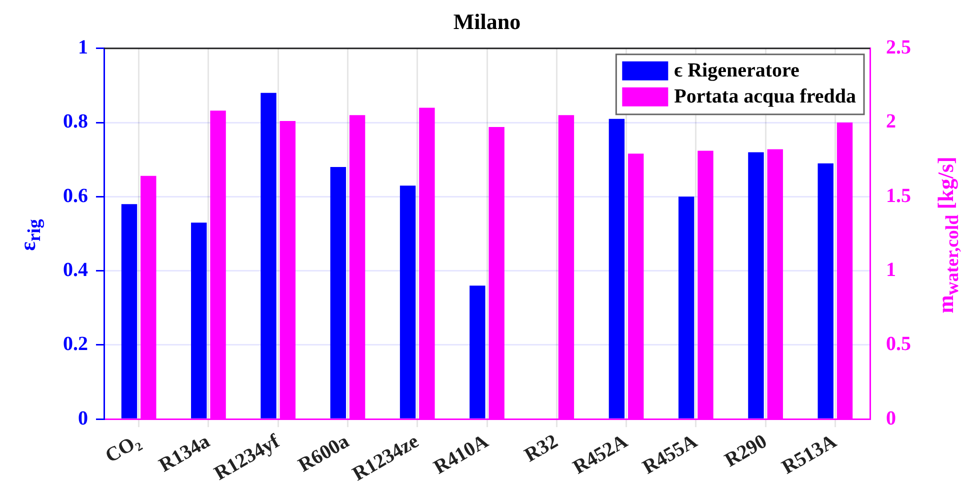 This screenshot has width=974, height=490. I want to click on y2-tick-label: 2.5, so click(898, 47).